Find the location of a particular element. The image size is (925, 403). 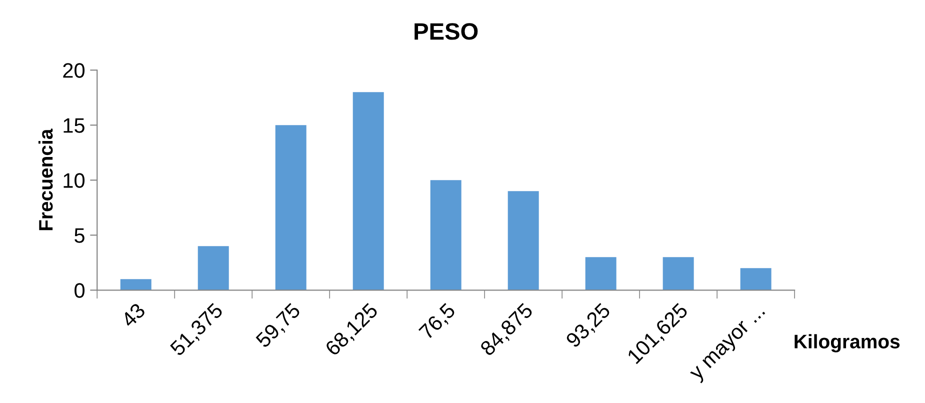

y-axis-title: Frecuencia is located at coordinates (45, 179).